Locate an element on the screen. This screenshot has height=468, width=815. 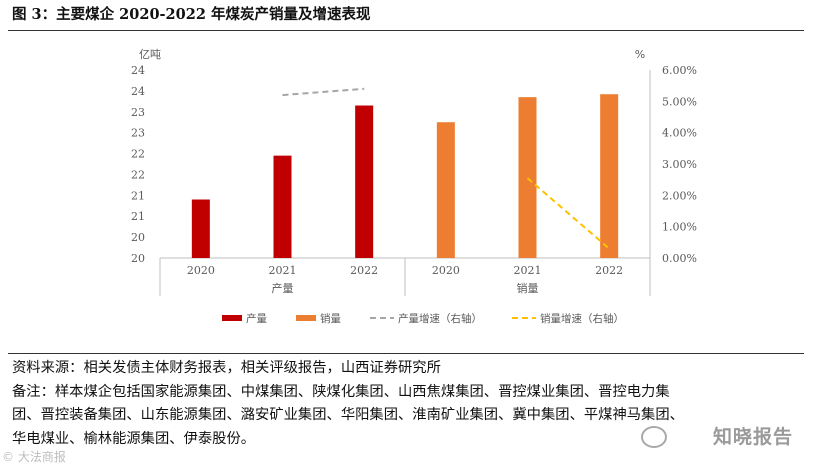
right-tick-label: 1.00% is located at coordinates (679, 227).